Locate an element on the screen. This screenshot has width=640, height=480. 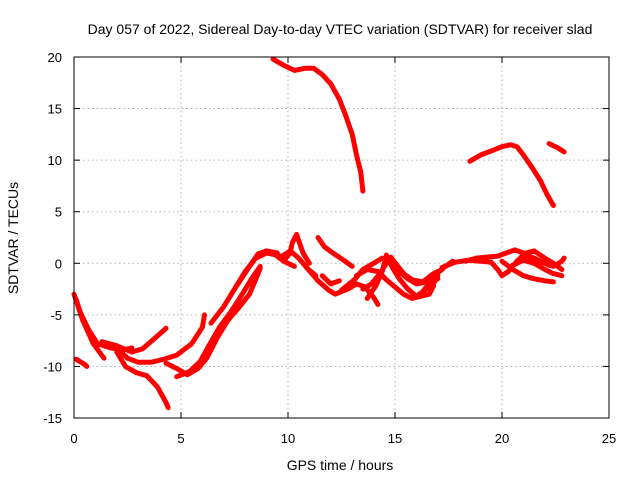
y-tick-labels: -15 -10 -5 0 5 10 15 20 is located at coordinates (52, 238).